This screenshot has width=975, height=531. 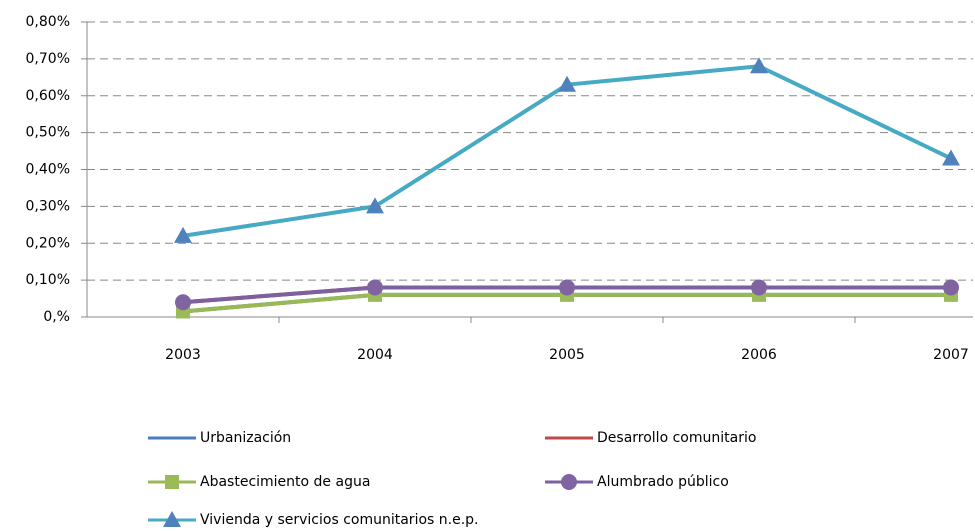 What do you see at coordinates (48, 96) in the screenshot?
I see `y-tick-label: 0,60%` at bounding box center [48, 96].